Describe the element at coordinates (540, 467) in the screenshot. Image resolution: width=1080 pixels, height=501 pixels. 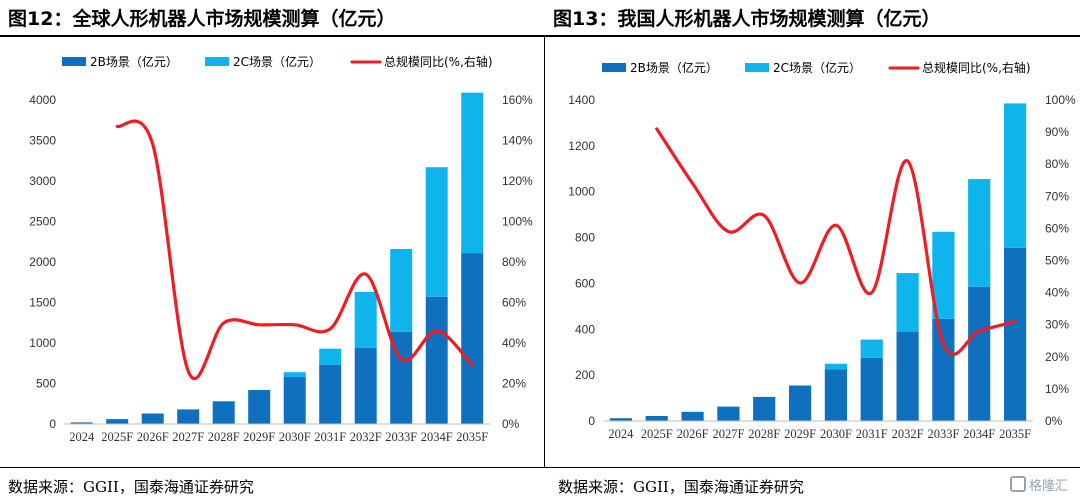
I see `bottom-rule` at that location.